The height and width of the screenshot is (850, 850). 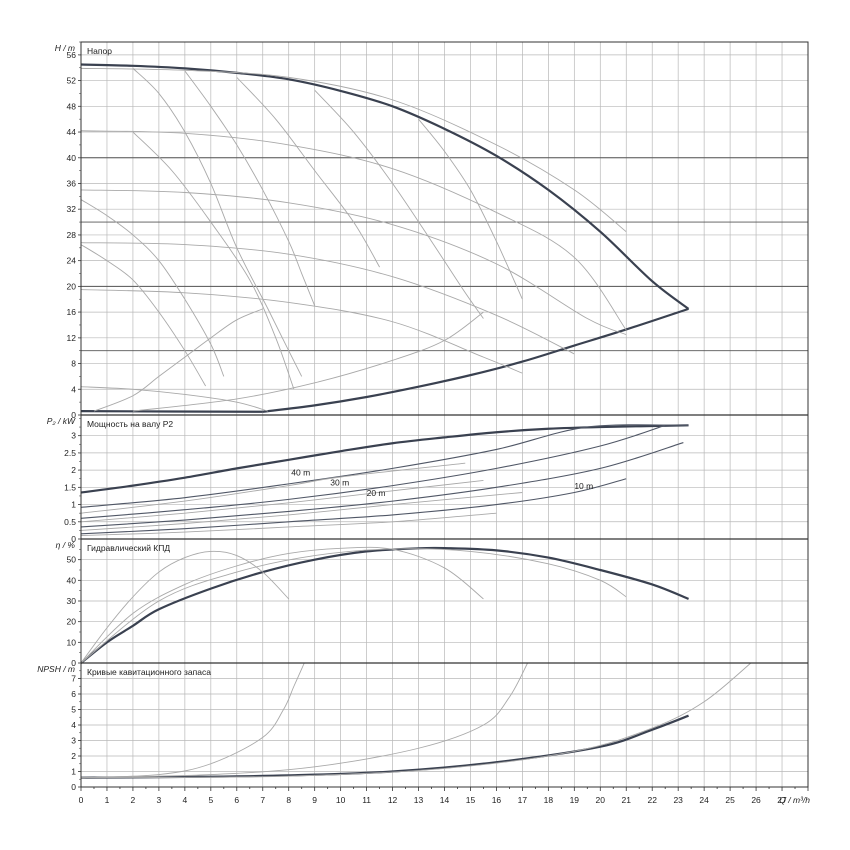 What do you see at coordinates (73, 694) in the screenshot?
I see `y-tick-label: 6` at bounding box center [73, 694].